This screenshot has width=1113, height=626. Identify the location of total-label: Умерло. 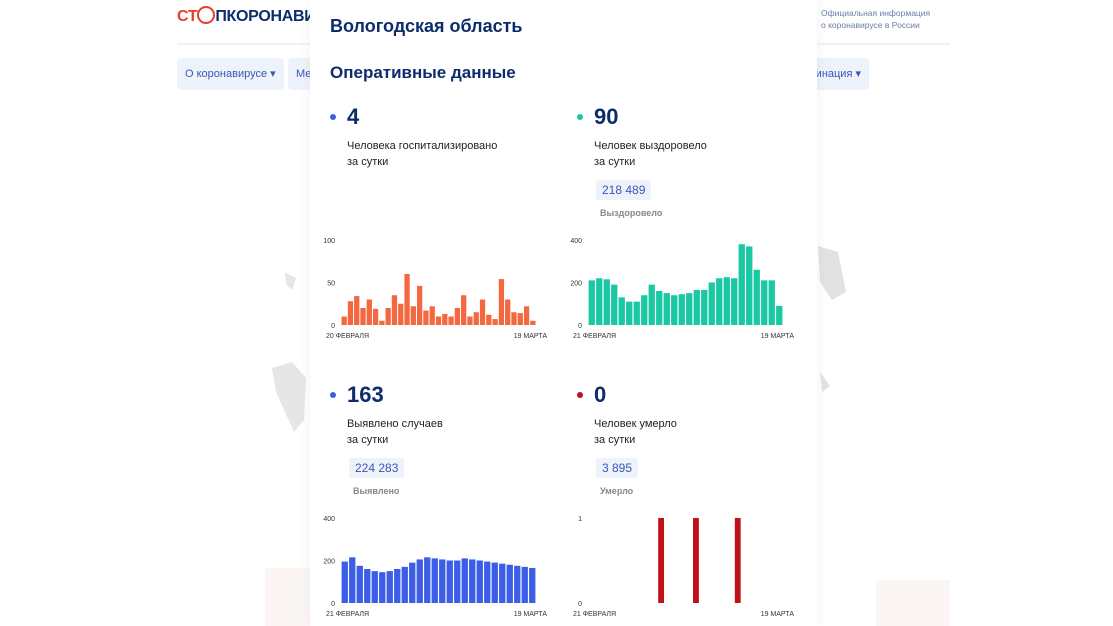
(617, 491).